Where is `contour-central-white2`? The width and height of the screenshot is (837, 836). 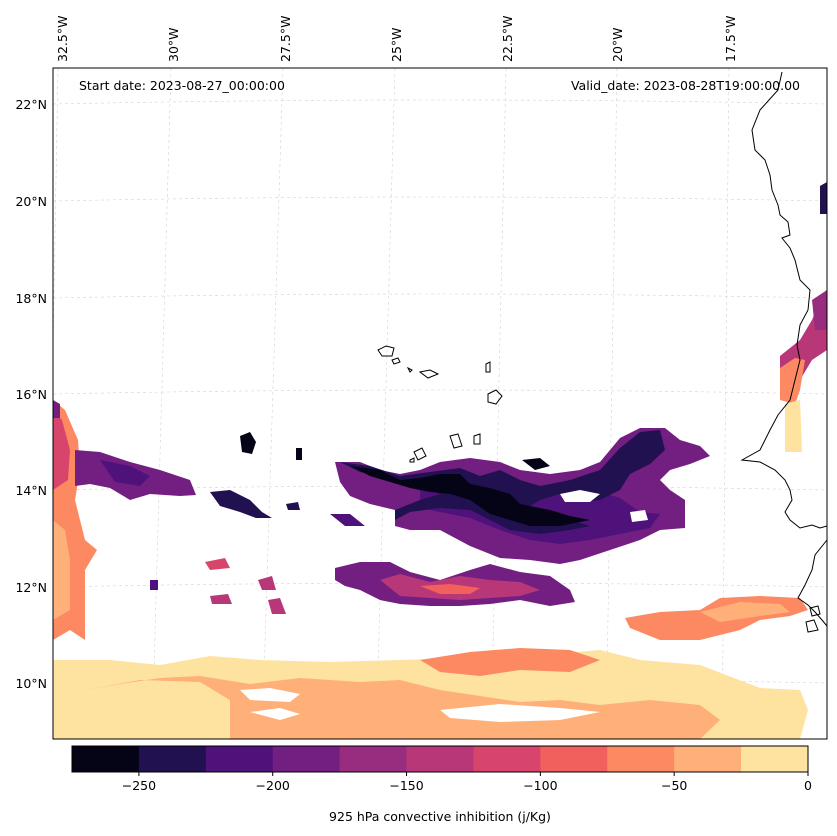
contour-central-white2 is located at coordinates (639, 516).